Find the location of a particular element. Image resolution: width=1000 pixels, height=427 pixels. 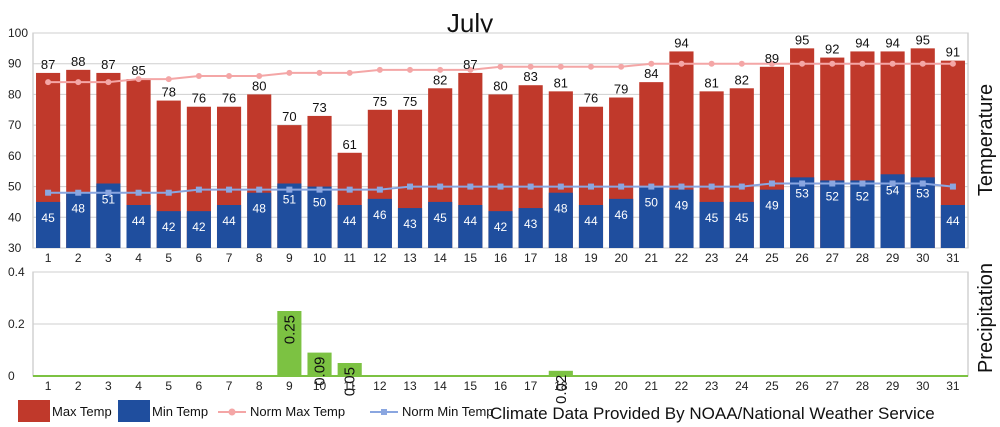

temperature-x-tick: 14 is located at coordinates (440, 258).